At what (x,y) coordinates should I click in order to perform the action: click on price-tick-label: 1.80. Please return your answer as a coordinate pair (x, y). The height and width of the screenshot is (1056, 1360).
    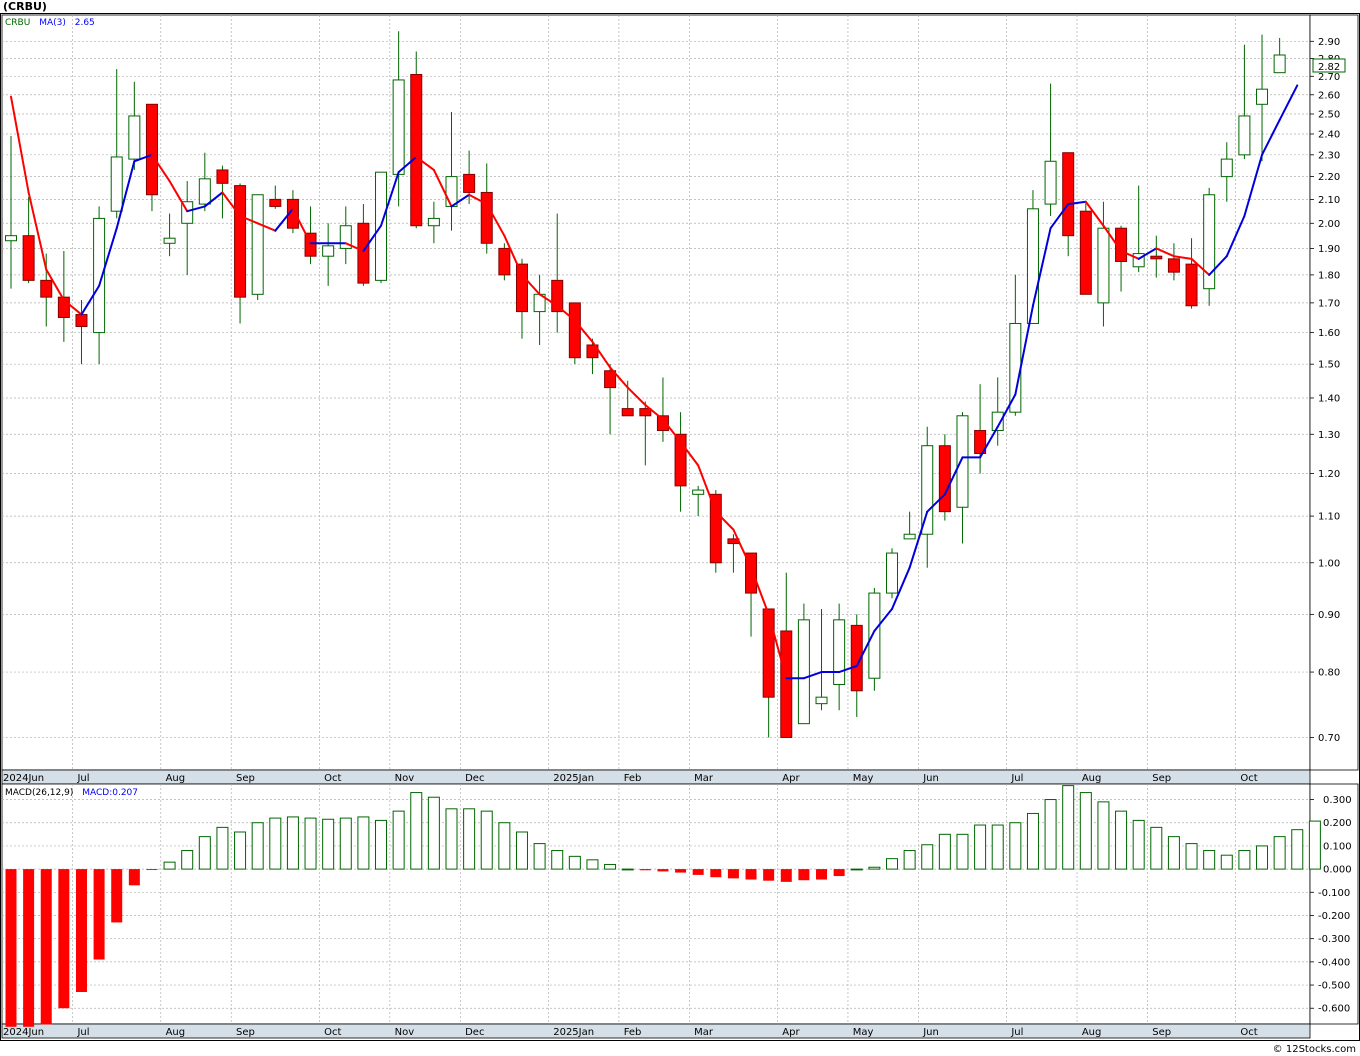
    Looking at the image, I should click on (1329, 275).